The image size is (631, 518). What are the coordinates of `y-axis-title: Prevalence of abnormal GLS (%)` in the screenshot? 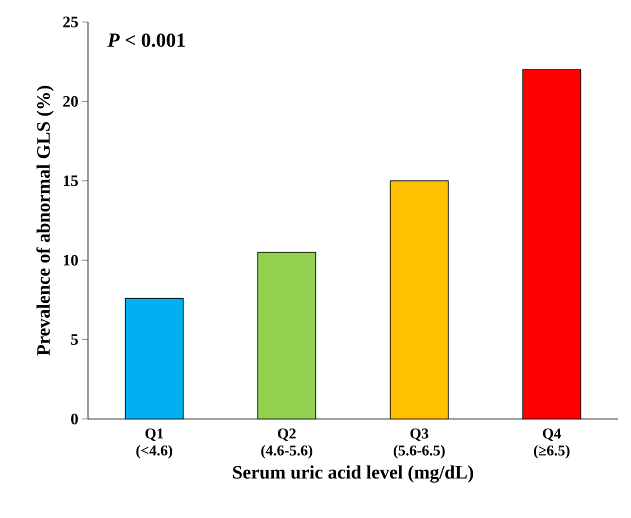 It's located at (45, 221).